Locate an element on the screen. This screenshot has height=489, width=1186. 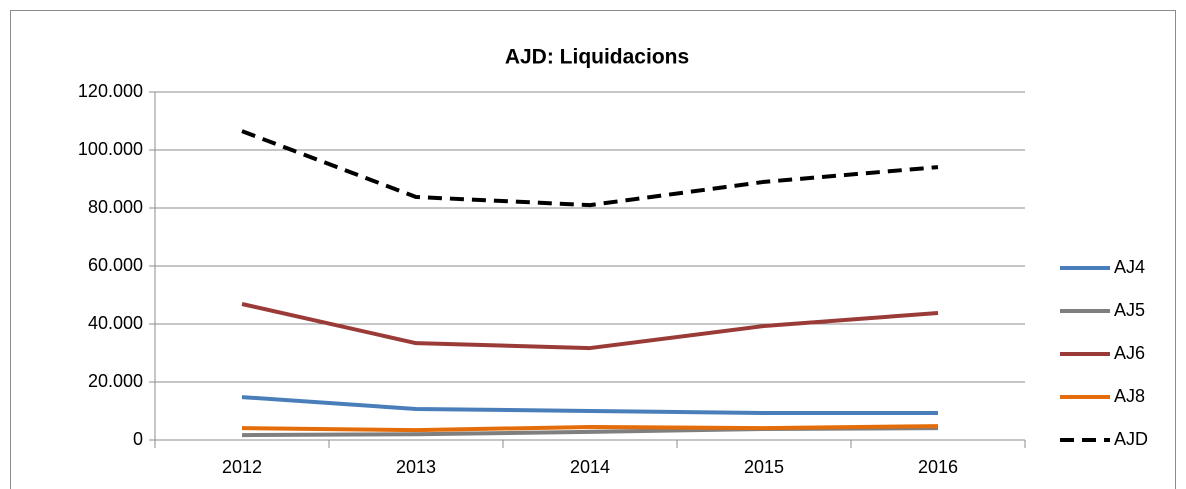
legend-label: AJ5 is located at coordinates (1129, 310).